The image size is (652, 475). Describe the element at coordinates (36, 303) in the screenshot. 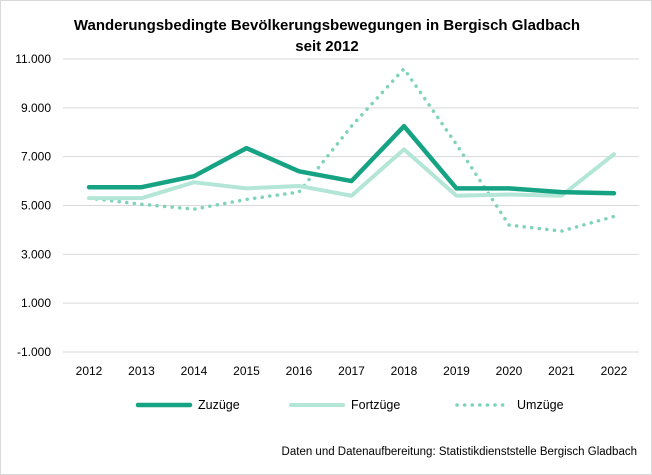

I see `y-tick-label: 1.000` at that location.